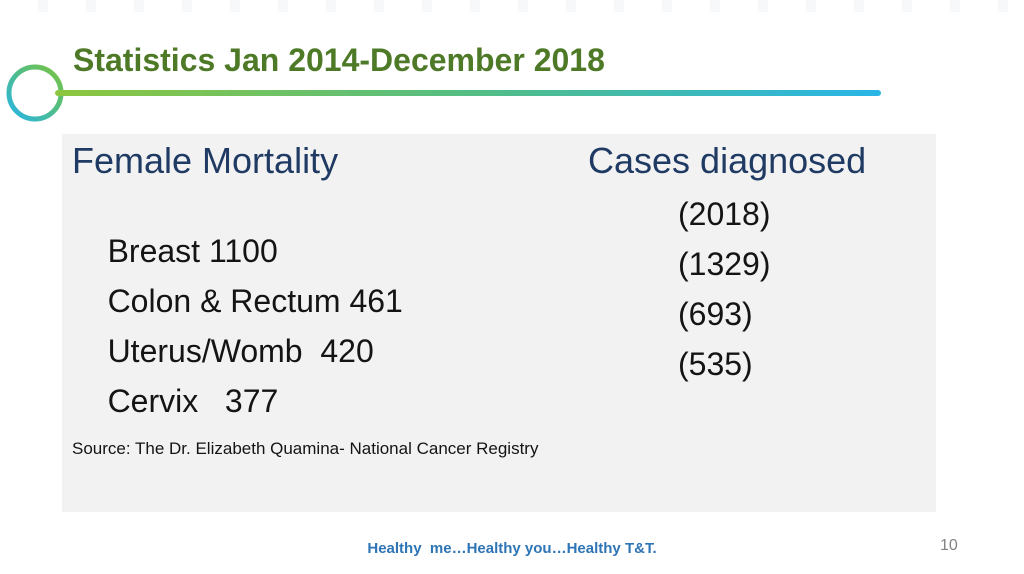  What do you see at coordinates (468, 93) in the screenshot?
I see `gradient-divider-line` at bounding box center [468, 93].